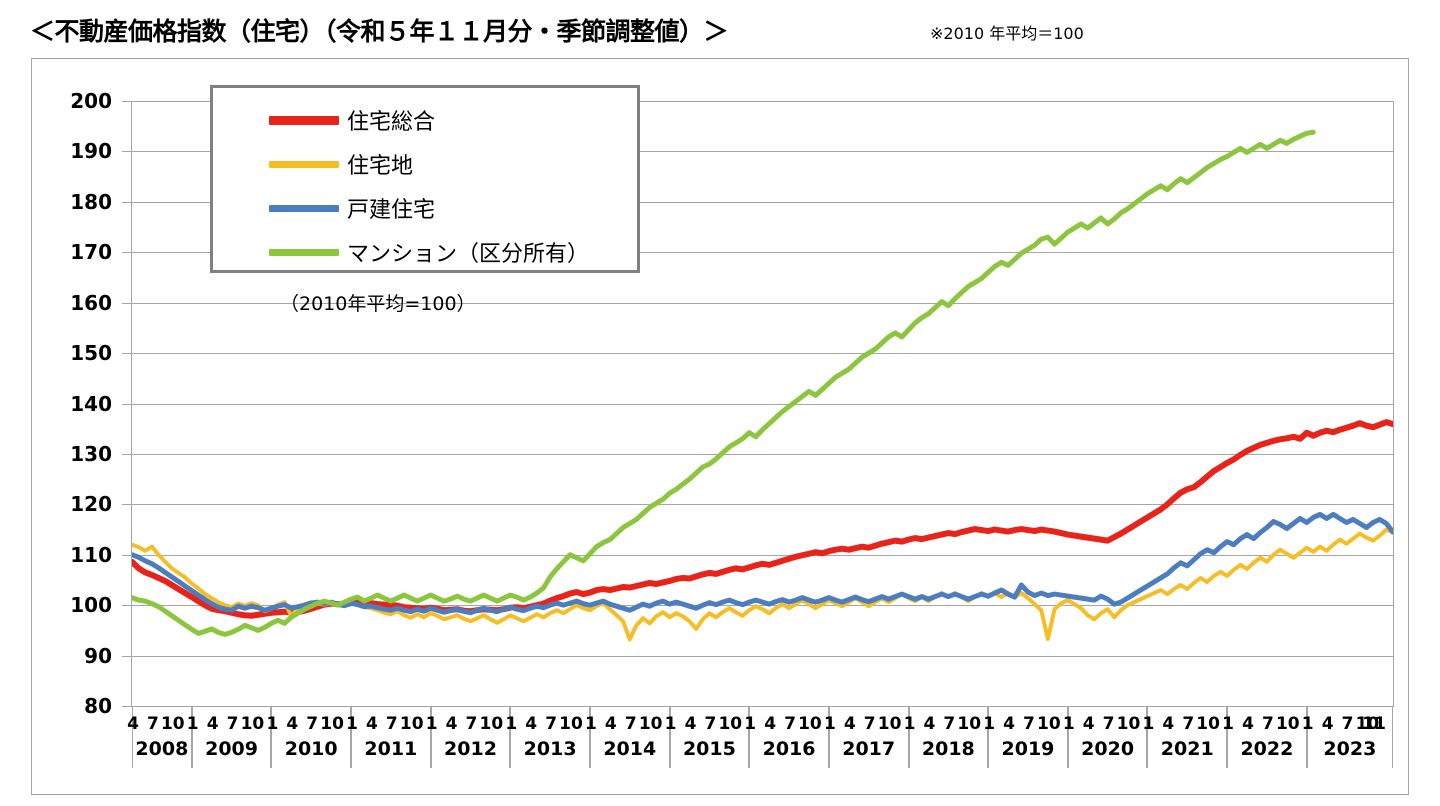  I want to click on x-axis-year-cell: 1 4 7 10 2014, so click(627, 737).